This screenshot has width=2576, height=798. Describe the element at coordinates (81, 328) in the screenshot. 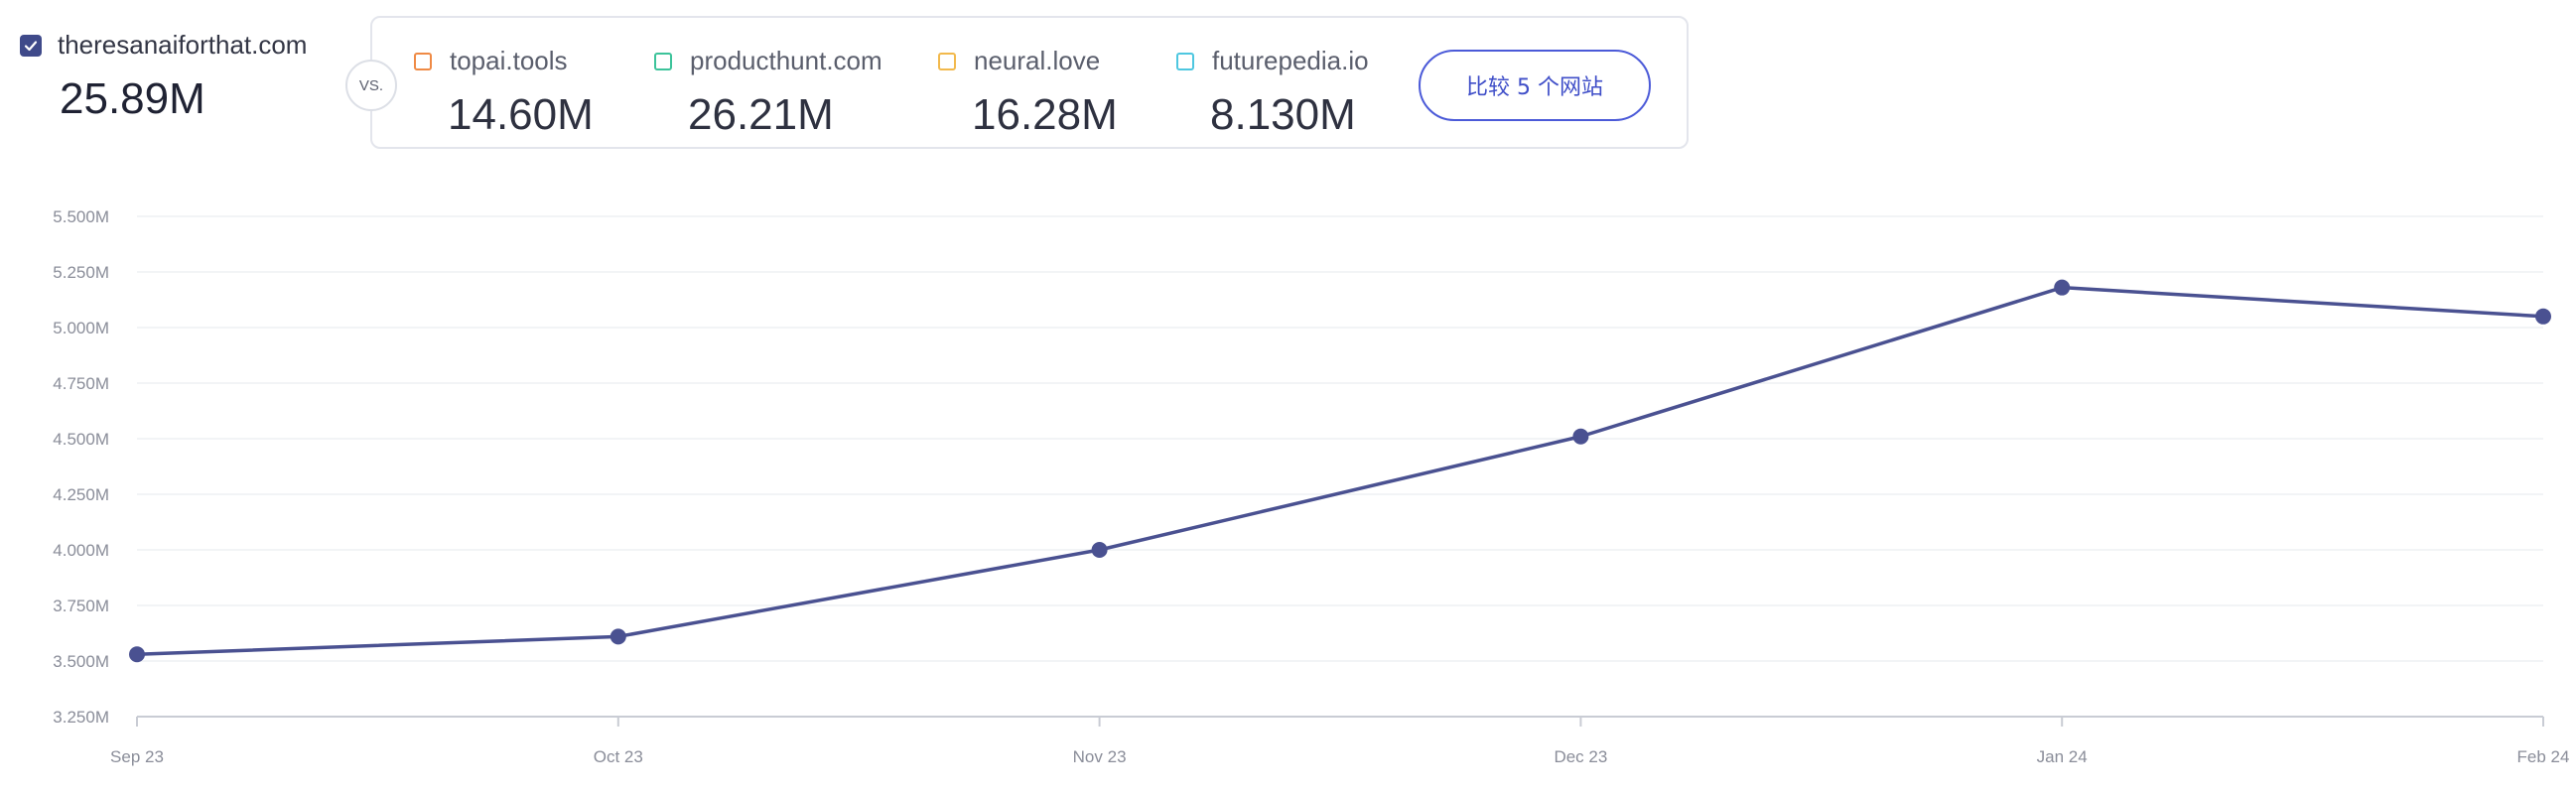

I see `y-tick-label: 5.000M` at that location.